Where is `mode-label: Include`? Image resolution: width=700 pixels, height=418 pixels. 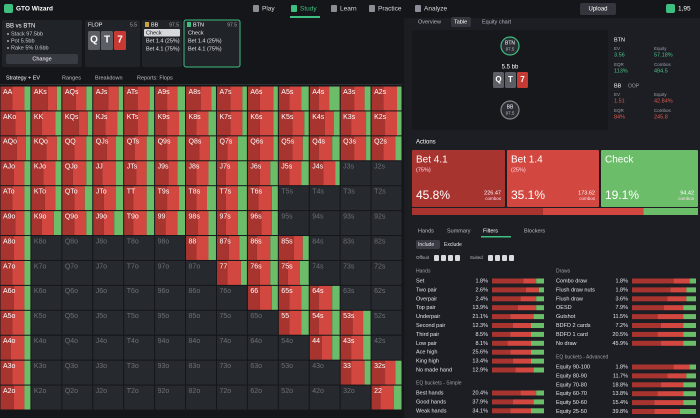
mode-label: Include is located at coordinates (426, 245).